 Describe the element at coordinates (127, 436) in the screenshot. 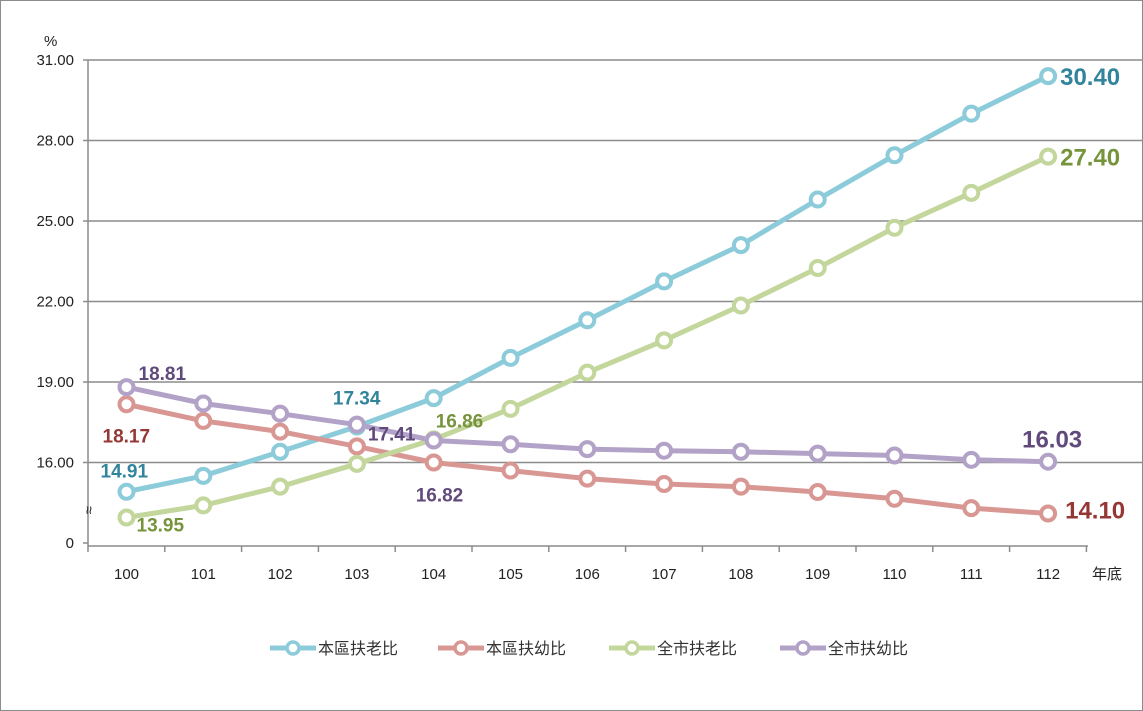

I see `data-label: 18.17` at that location.